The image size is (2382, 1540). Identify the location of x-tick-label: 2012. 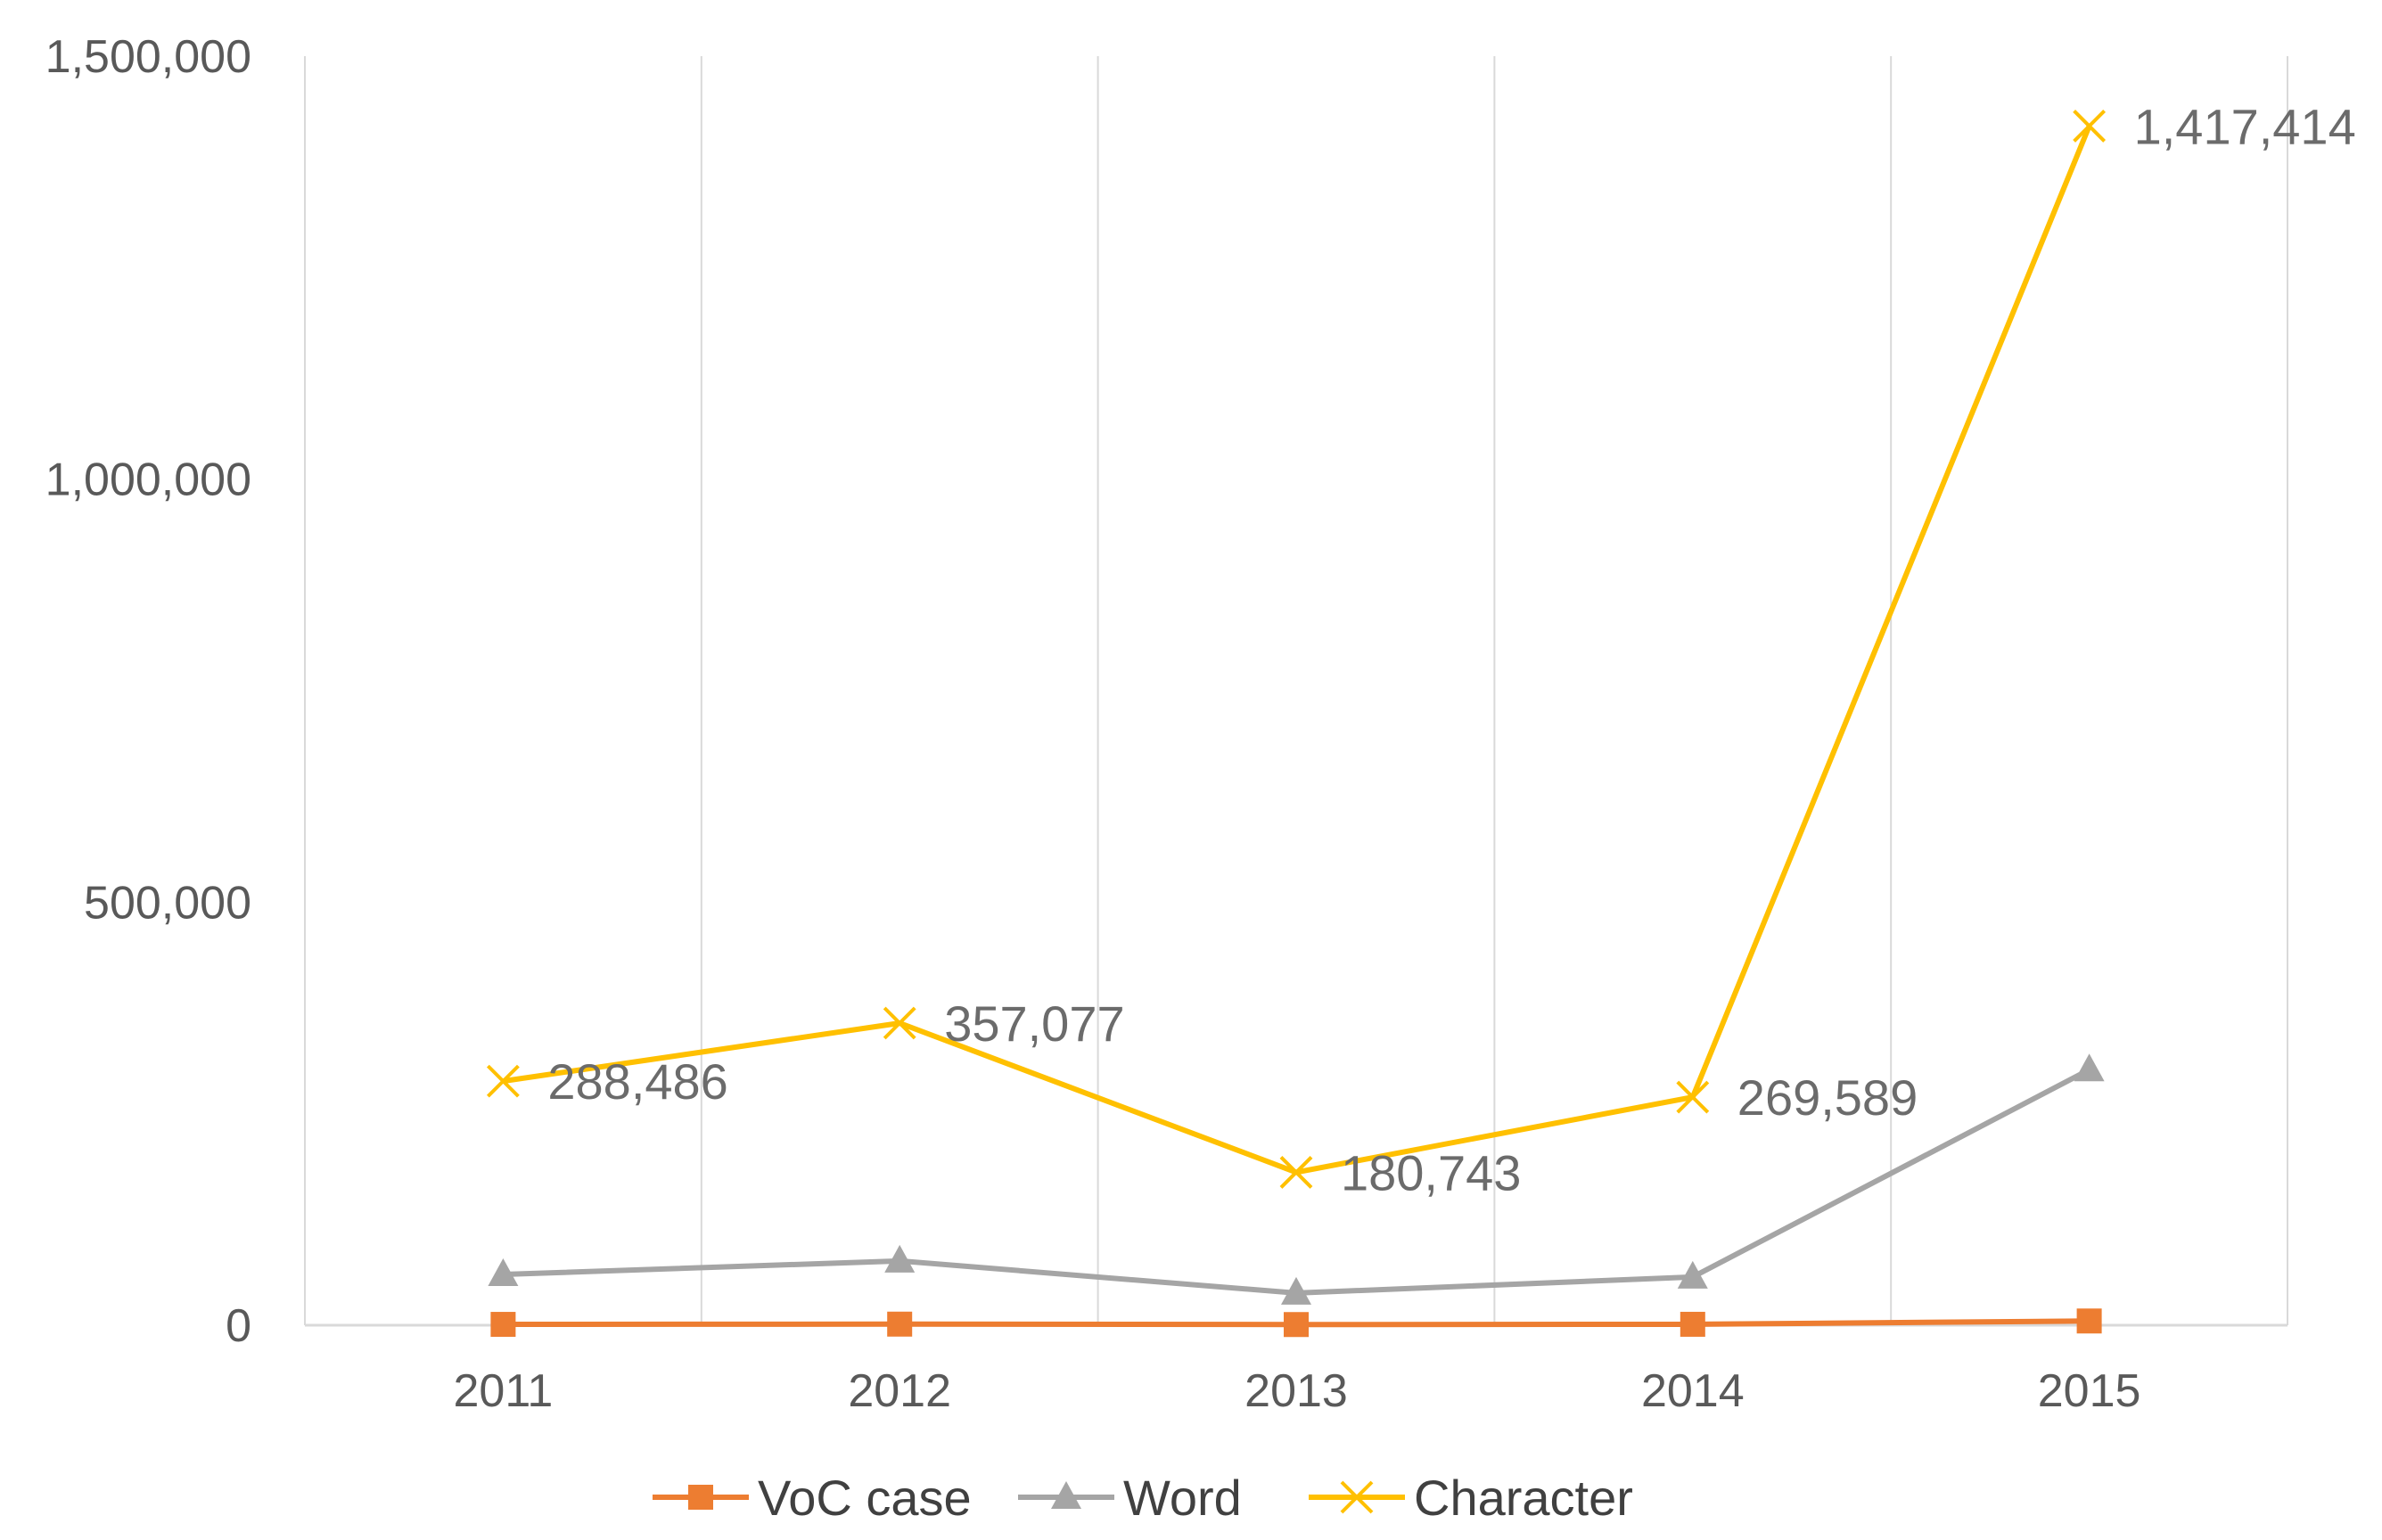
(899, 1391).